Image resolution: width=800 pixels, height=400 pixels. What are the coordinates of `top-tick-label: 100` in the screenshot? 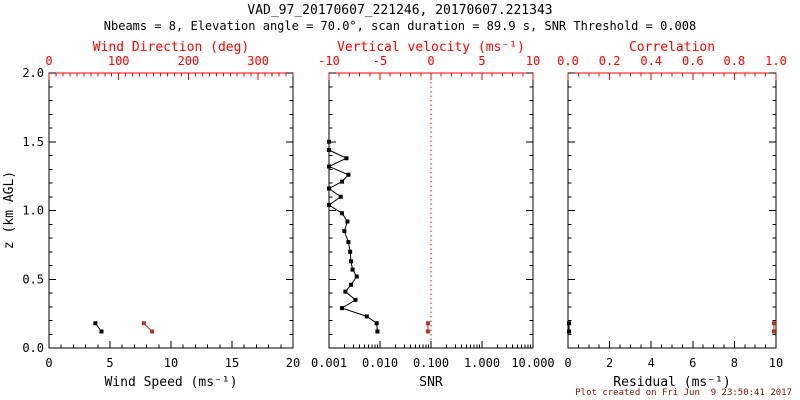 It's located at (119, 61).